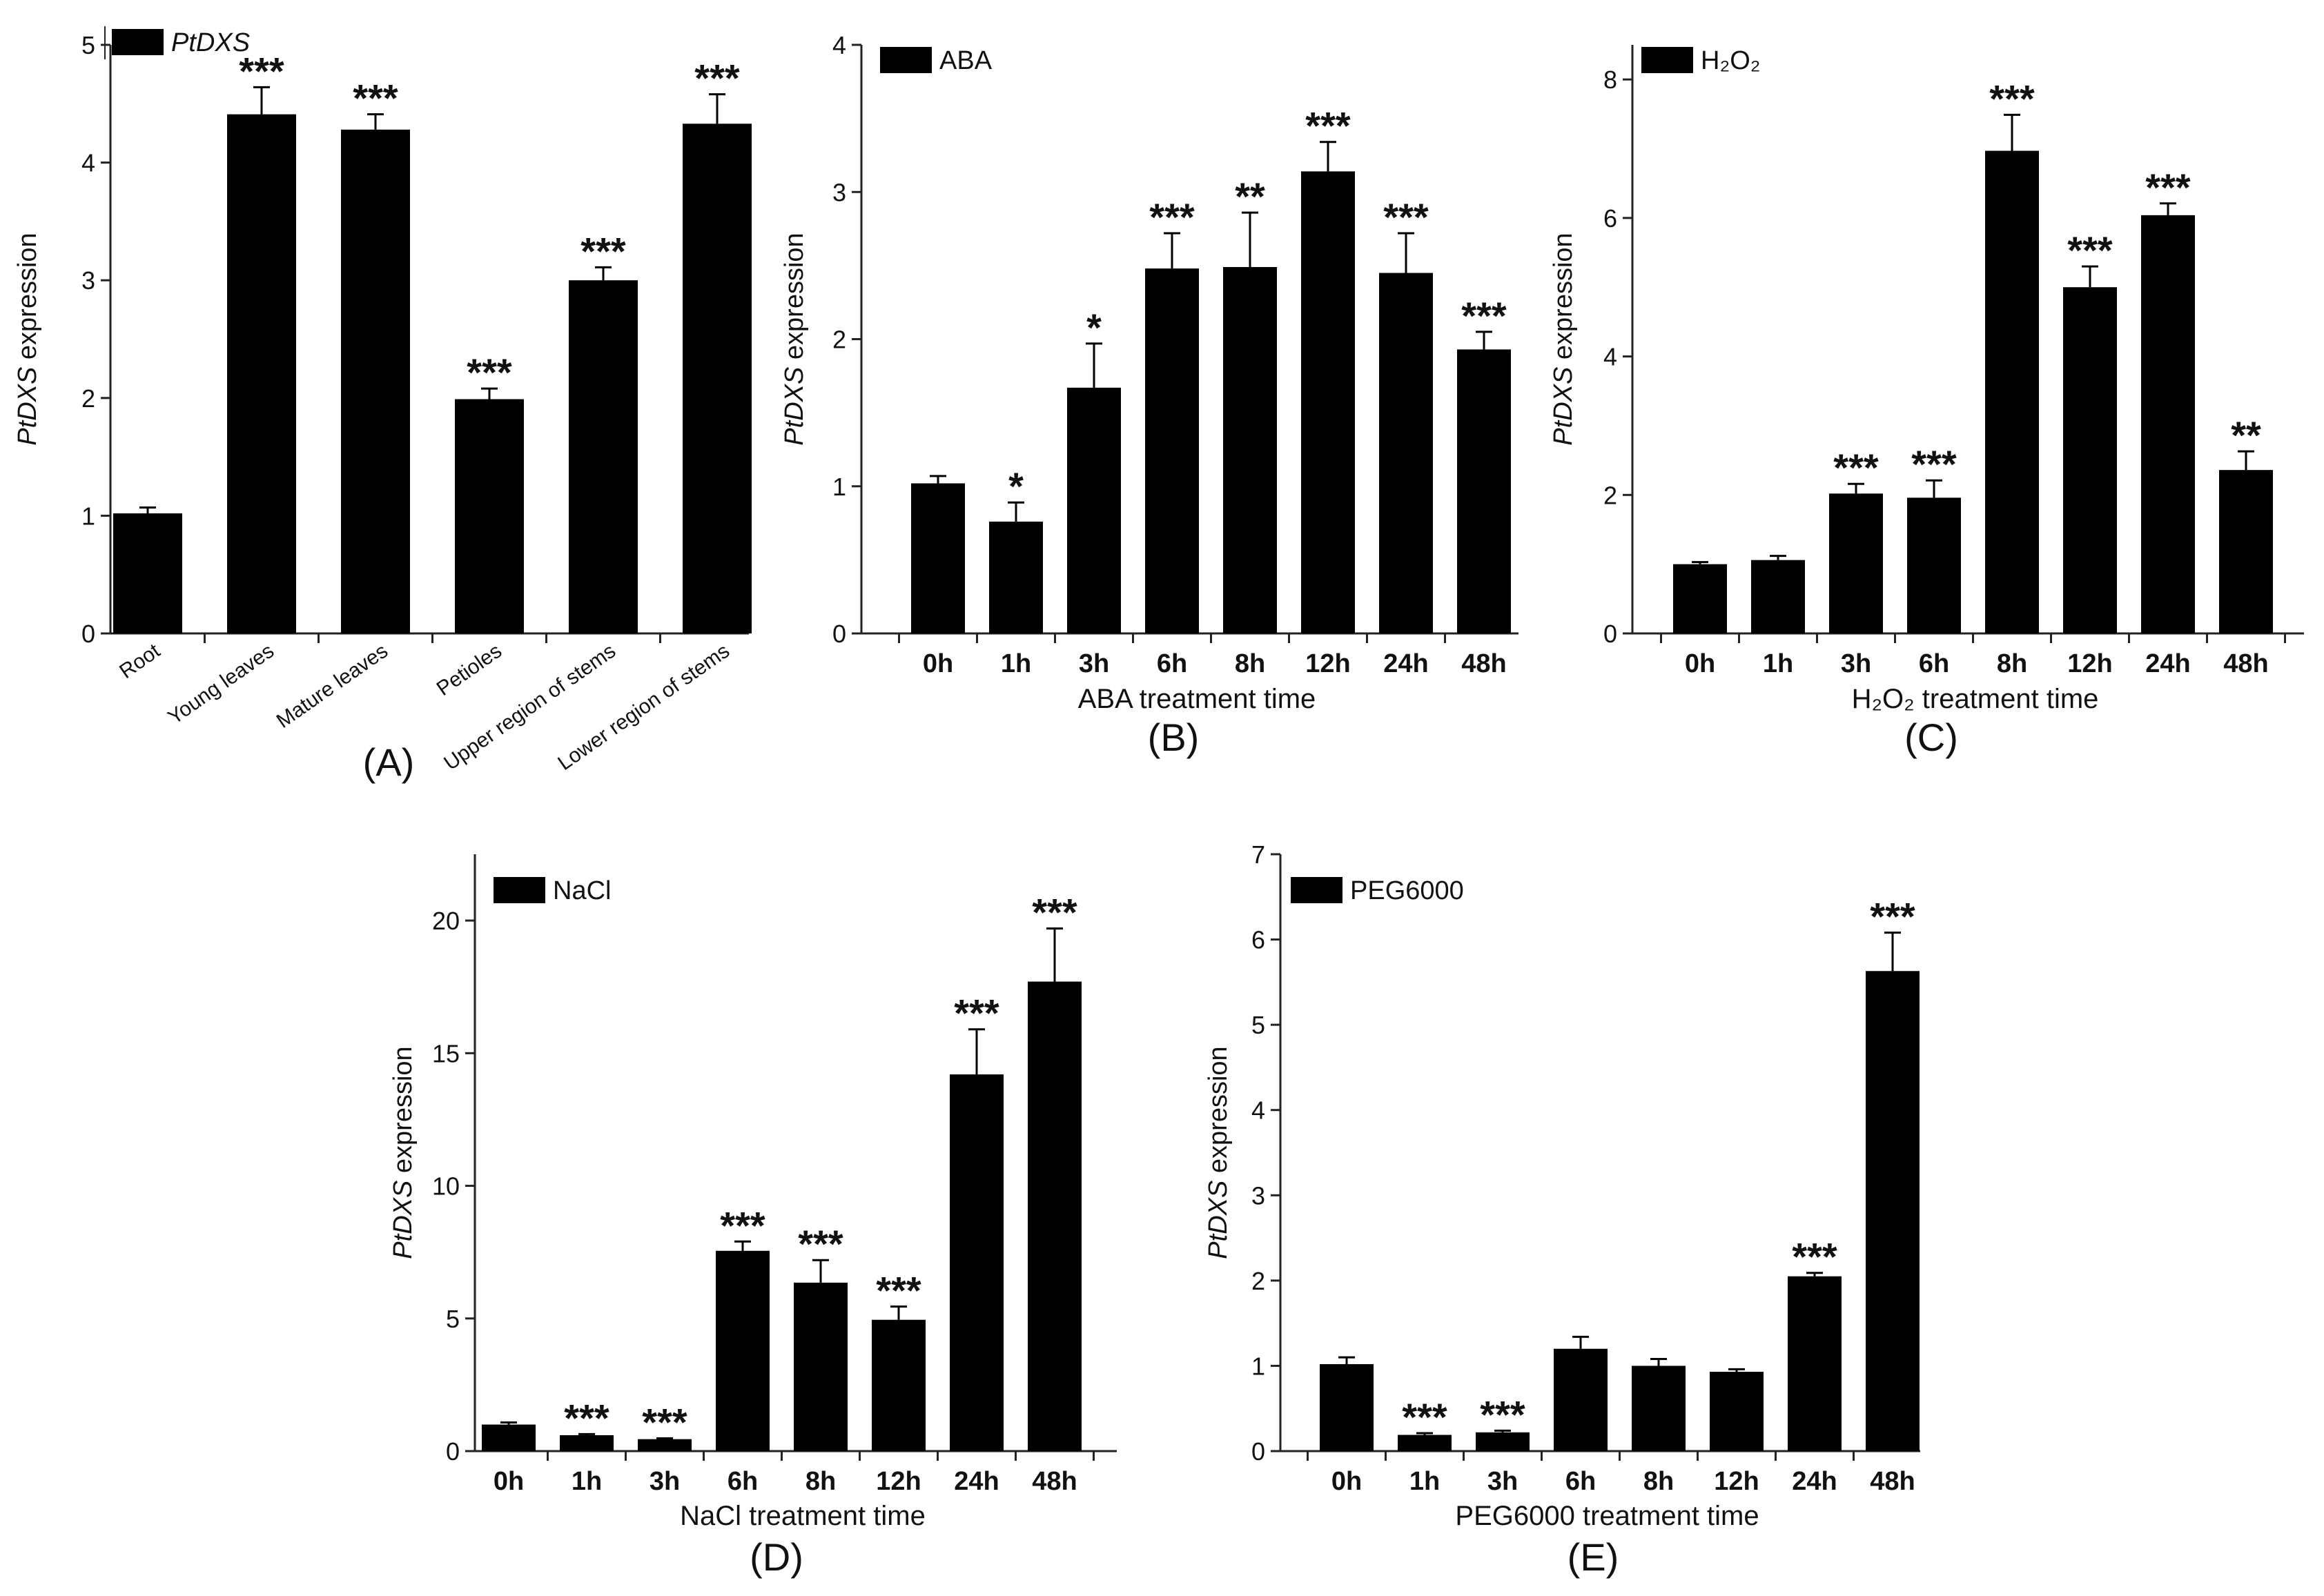 The height and width of the screenshot is (1596, 2324). What do you see at coordinates (446, 1186) in the screenshot?
I see `y-tick-label: 10` at bounding box center [446, 1186].